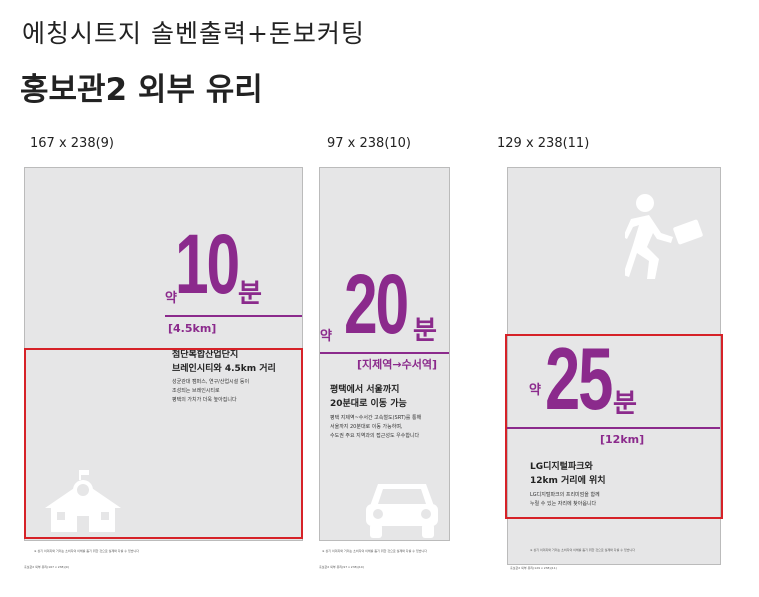 The height and width of the screenshot is (597, 759). Describe the element at coordinates (224, 369) in the screenshot. I see `headline-line: 브레인시티와 4.5km 거리` at that location.